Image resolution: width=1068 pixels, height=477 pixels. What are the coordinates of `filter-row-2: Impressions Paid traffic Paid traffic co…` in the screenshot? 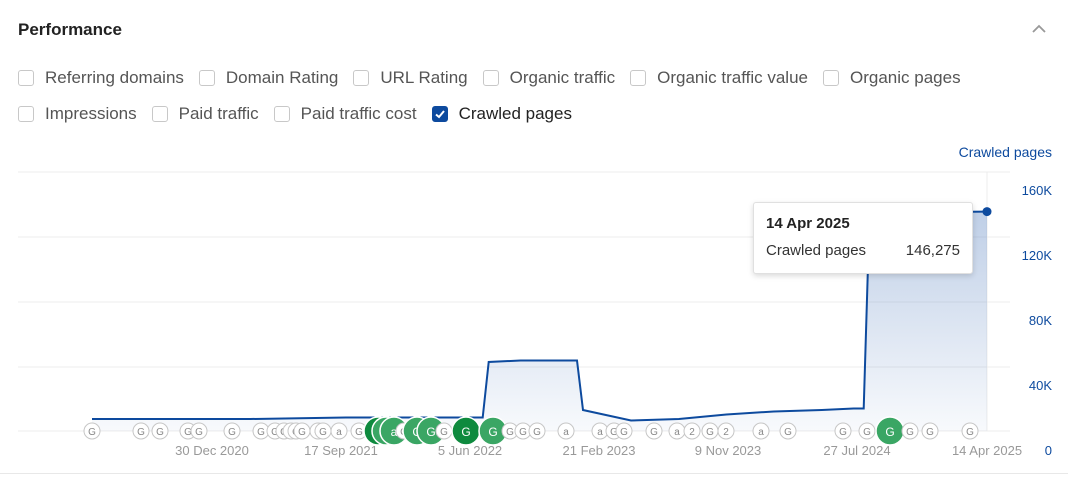 It's located at (528, 114).